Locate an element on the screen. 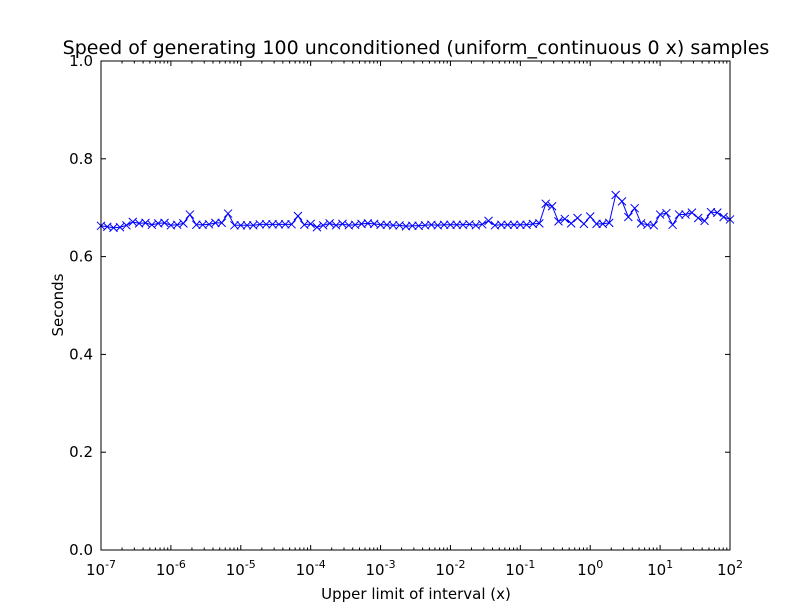 This screenshot has width=812, height=612. y-tick-label: 0.8 is located at coordinates (81, 159).